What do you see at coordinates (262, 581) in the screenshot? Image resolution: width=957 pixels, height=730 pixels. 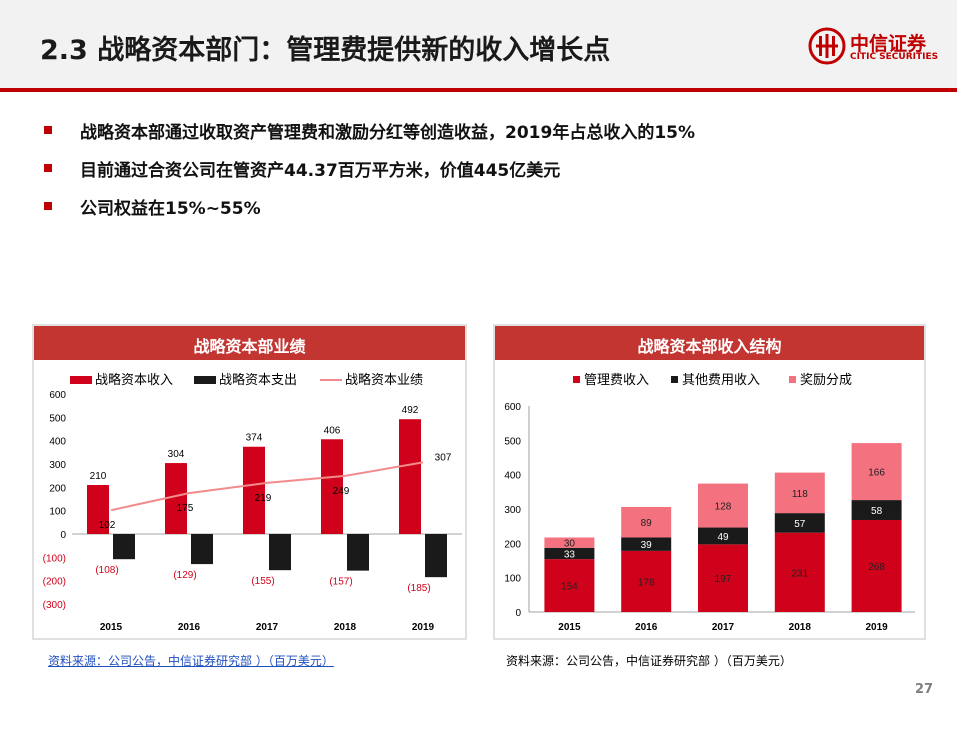 I see `expense-label: (155)` at bounding box center [262, 581].